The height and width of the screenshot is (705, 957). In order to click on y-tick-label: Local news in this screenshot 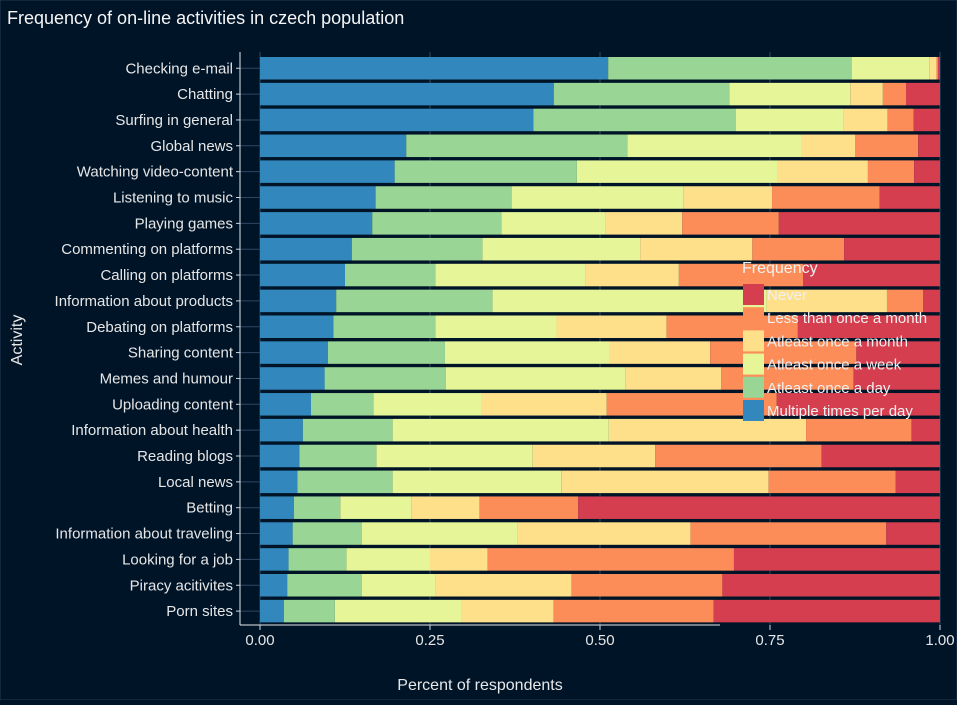, I will do `click(195, 482)`.